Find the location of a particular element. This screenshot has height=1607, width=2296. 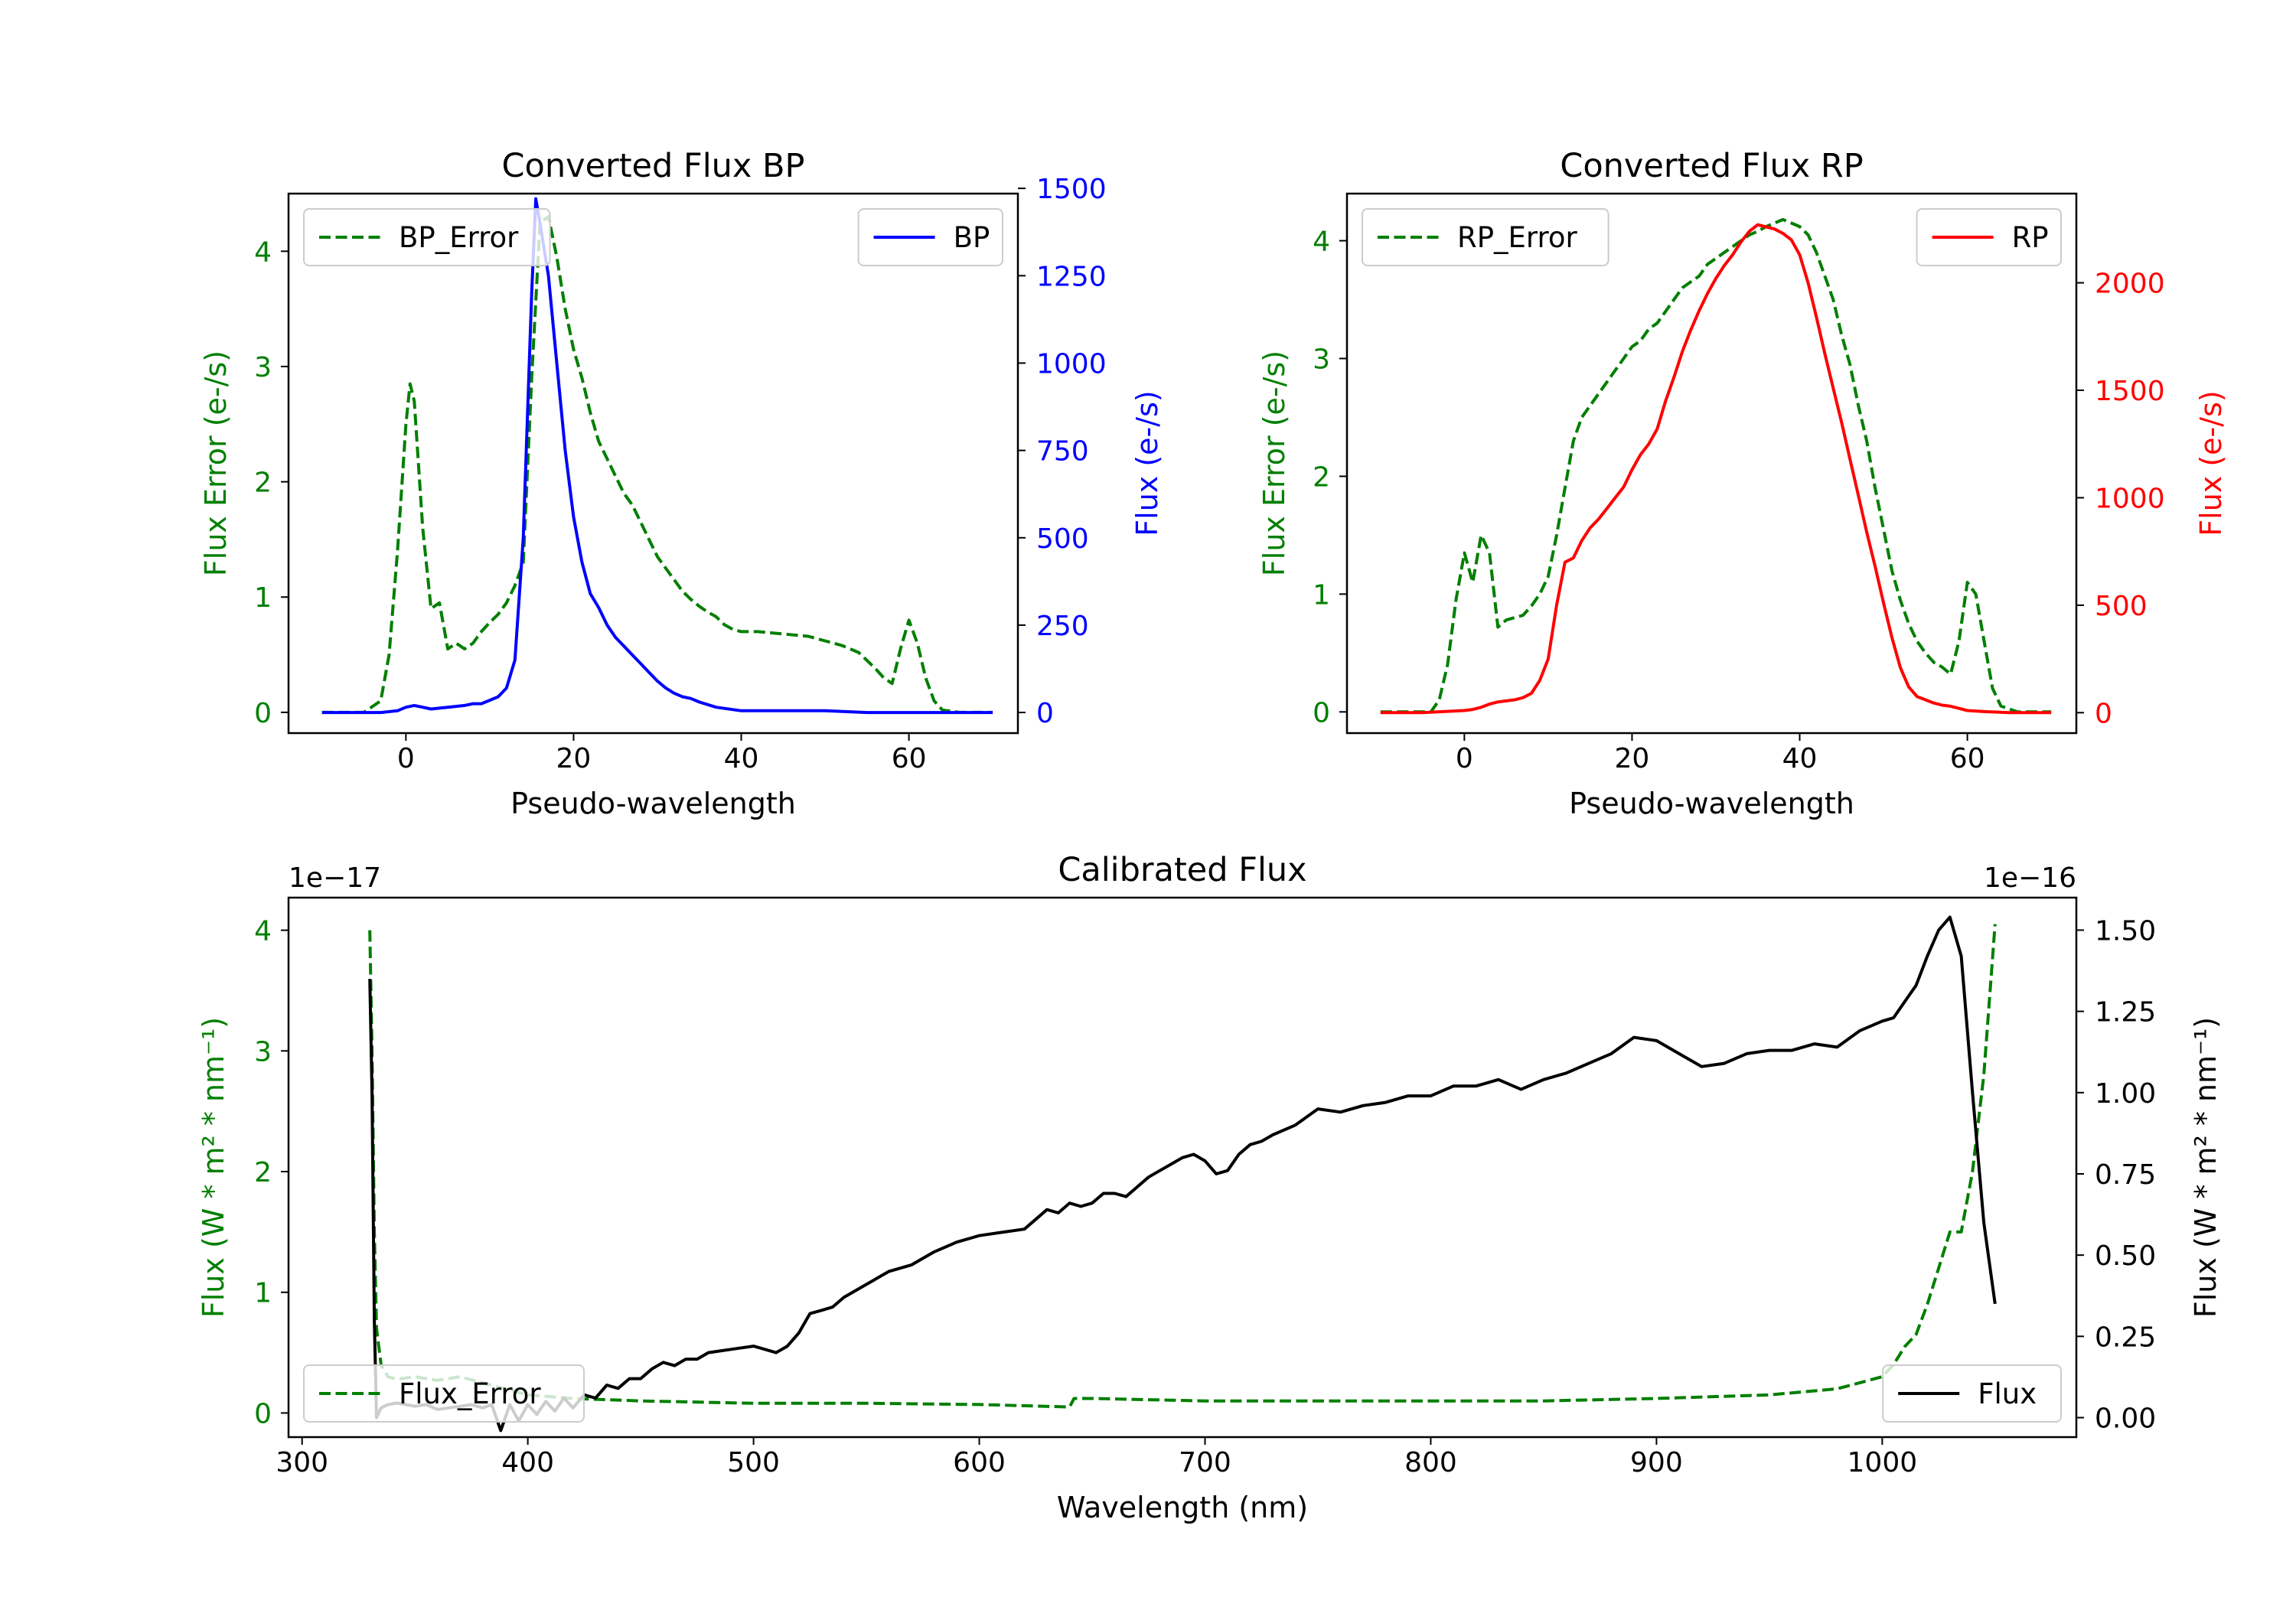

legend-label: BP is located at coordinates (972, 237).